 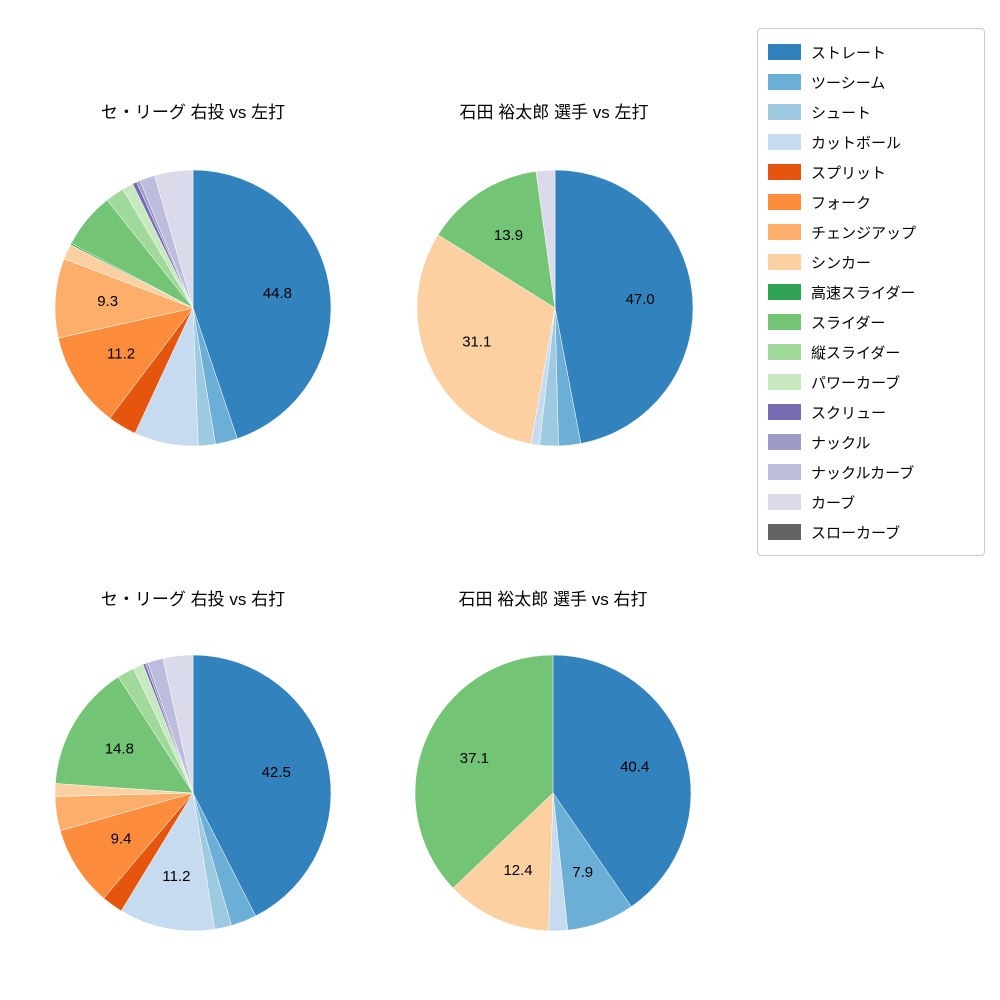 I want to click on legend-item: スクリュー, so click(x=871, y=412).